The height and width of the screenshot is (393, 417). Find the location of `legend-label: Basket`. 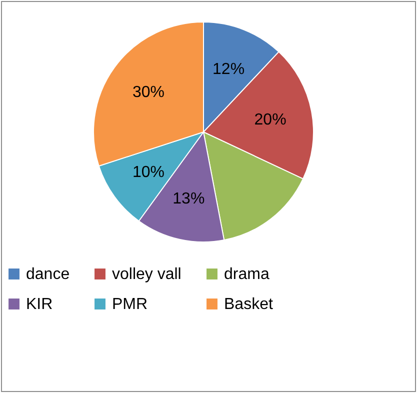

legend-label: Basket is located at coordinates (249, 304).